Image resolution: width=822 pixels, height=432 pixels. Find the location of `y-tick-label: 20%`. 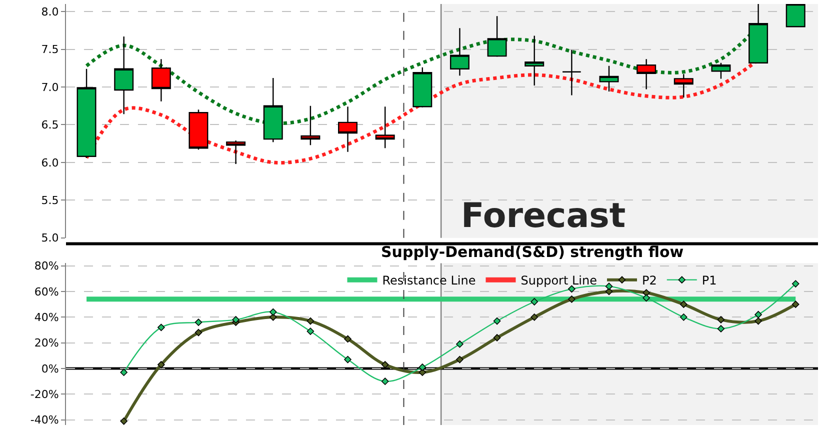

y-tick-label: 20% is located at coordinates (46, 343).